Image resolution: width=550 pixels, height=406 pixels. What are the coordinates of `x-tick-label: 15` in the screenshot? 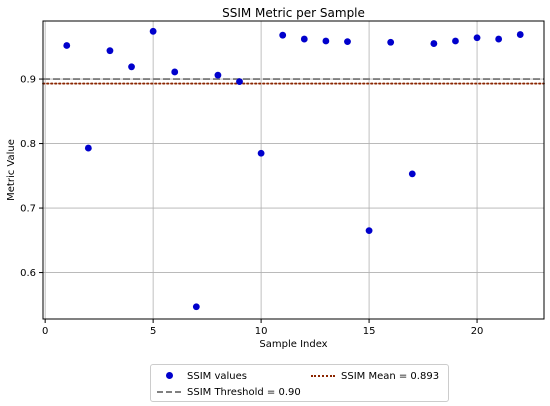 It's located at (369, 331).